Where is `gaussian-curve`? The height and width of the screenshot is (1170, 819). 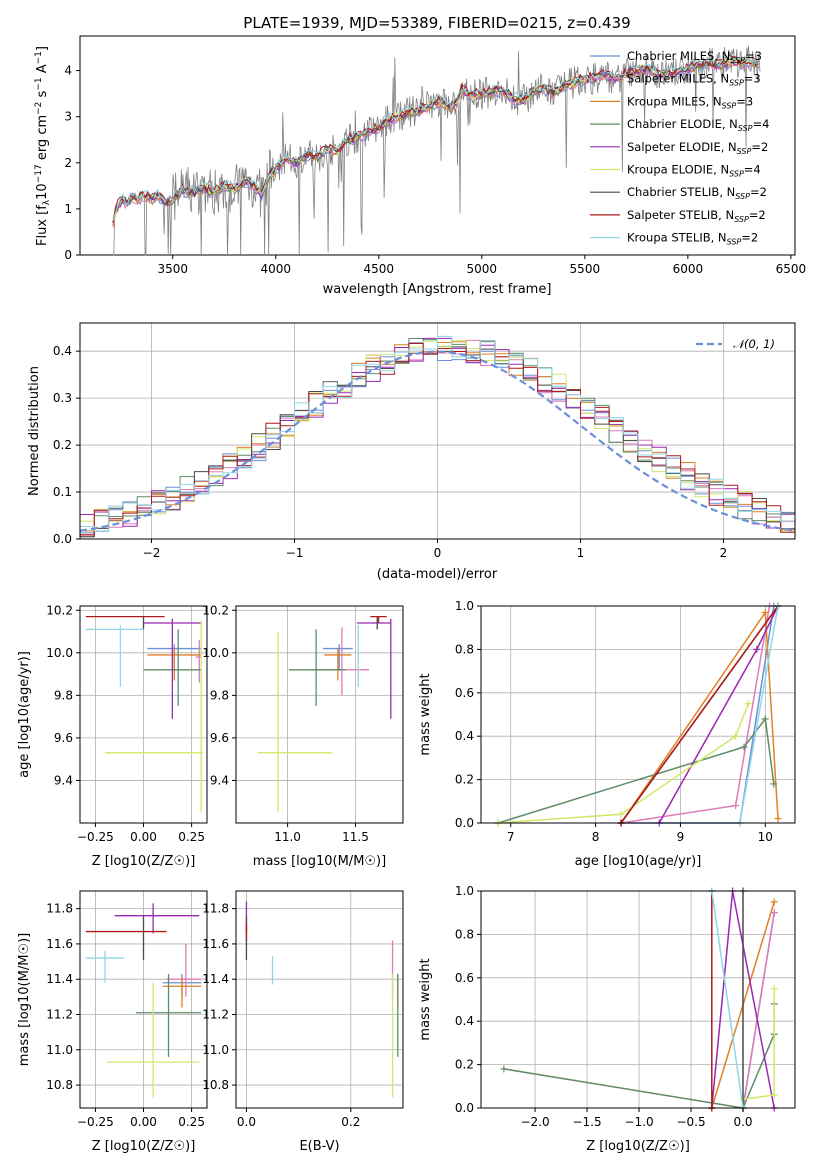
gaussian-curve is located at coordinates (437, 441).